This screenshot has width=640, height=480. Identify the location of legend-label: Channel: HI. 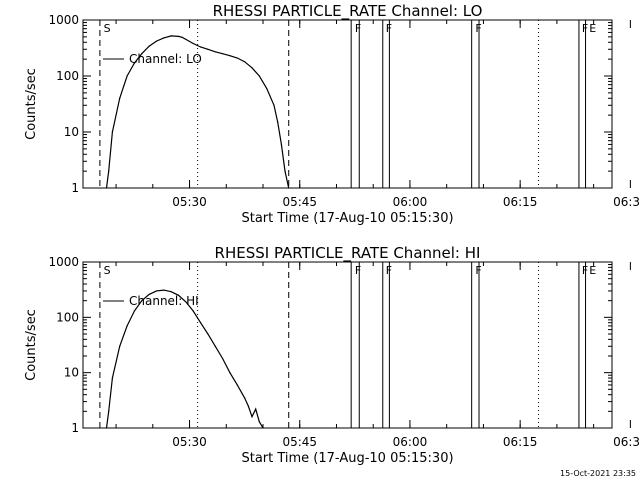
(164, 301).